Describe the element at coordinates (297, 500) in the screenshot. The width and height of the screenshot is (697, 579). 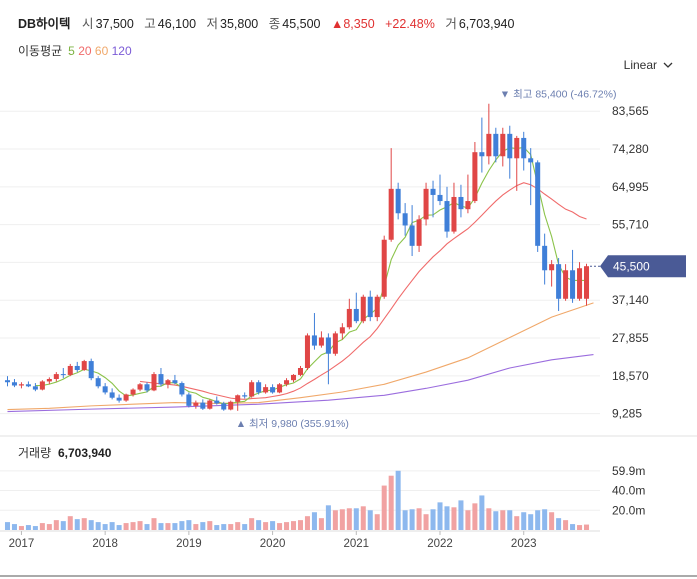
I see `volume-bars` at that location.